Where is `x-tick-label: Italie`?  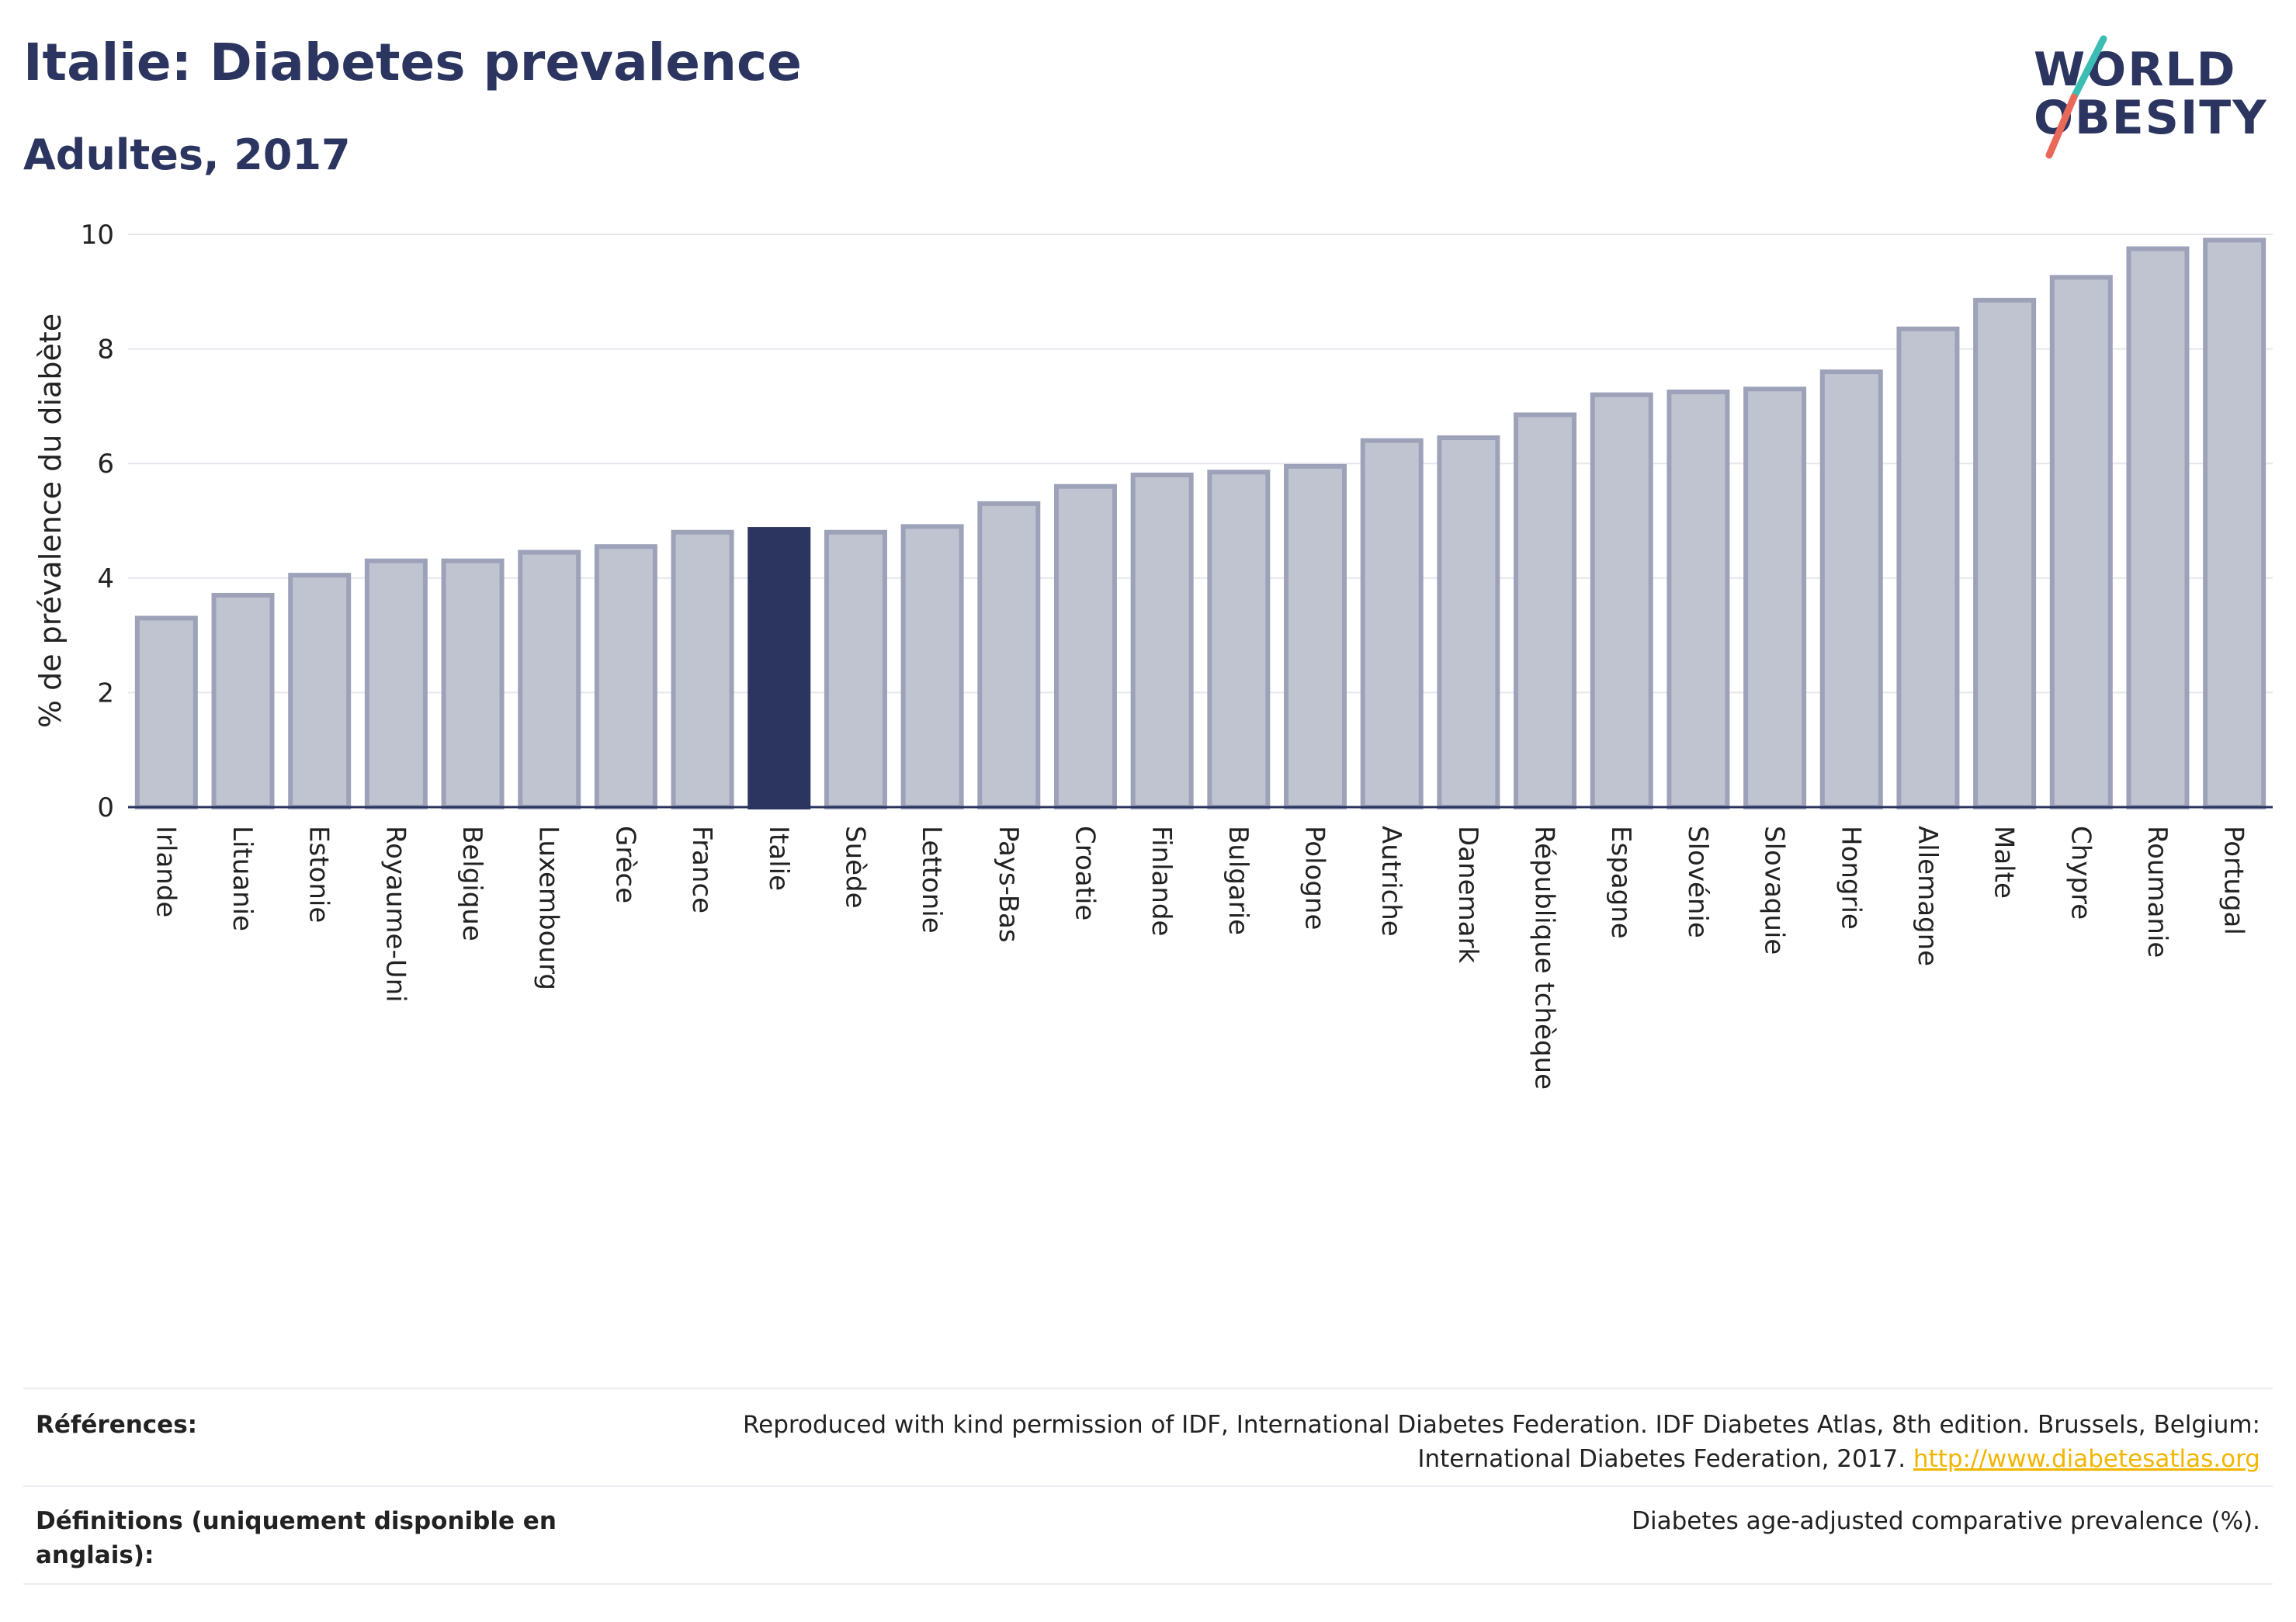 x-tick-label: Italie is located at coordinates (778, 858).